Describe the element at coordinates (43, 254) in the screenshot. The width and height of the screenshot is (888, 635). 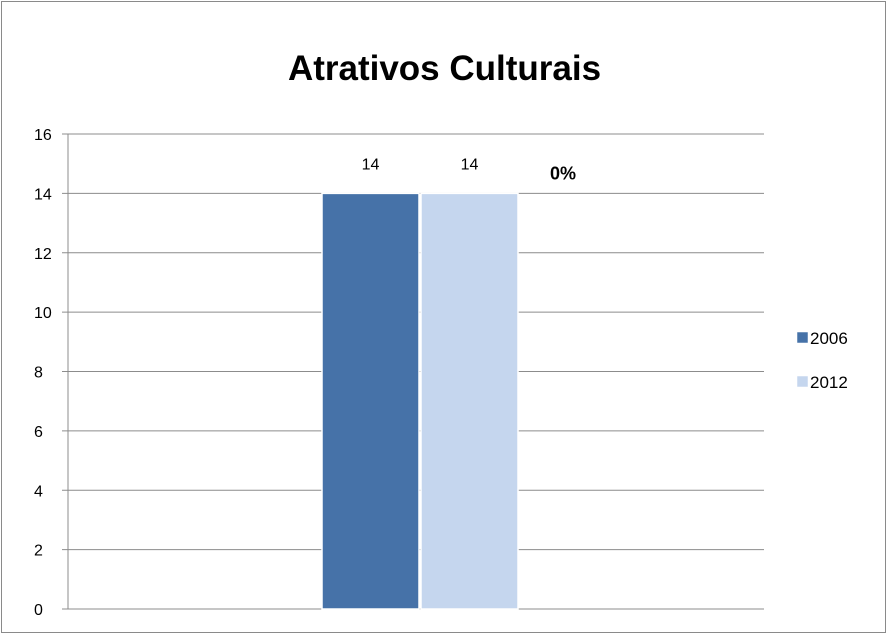
I see `y-tick-label: 12` at that location.